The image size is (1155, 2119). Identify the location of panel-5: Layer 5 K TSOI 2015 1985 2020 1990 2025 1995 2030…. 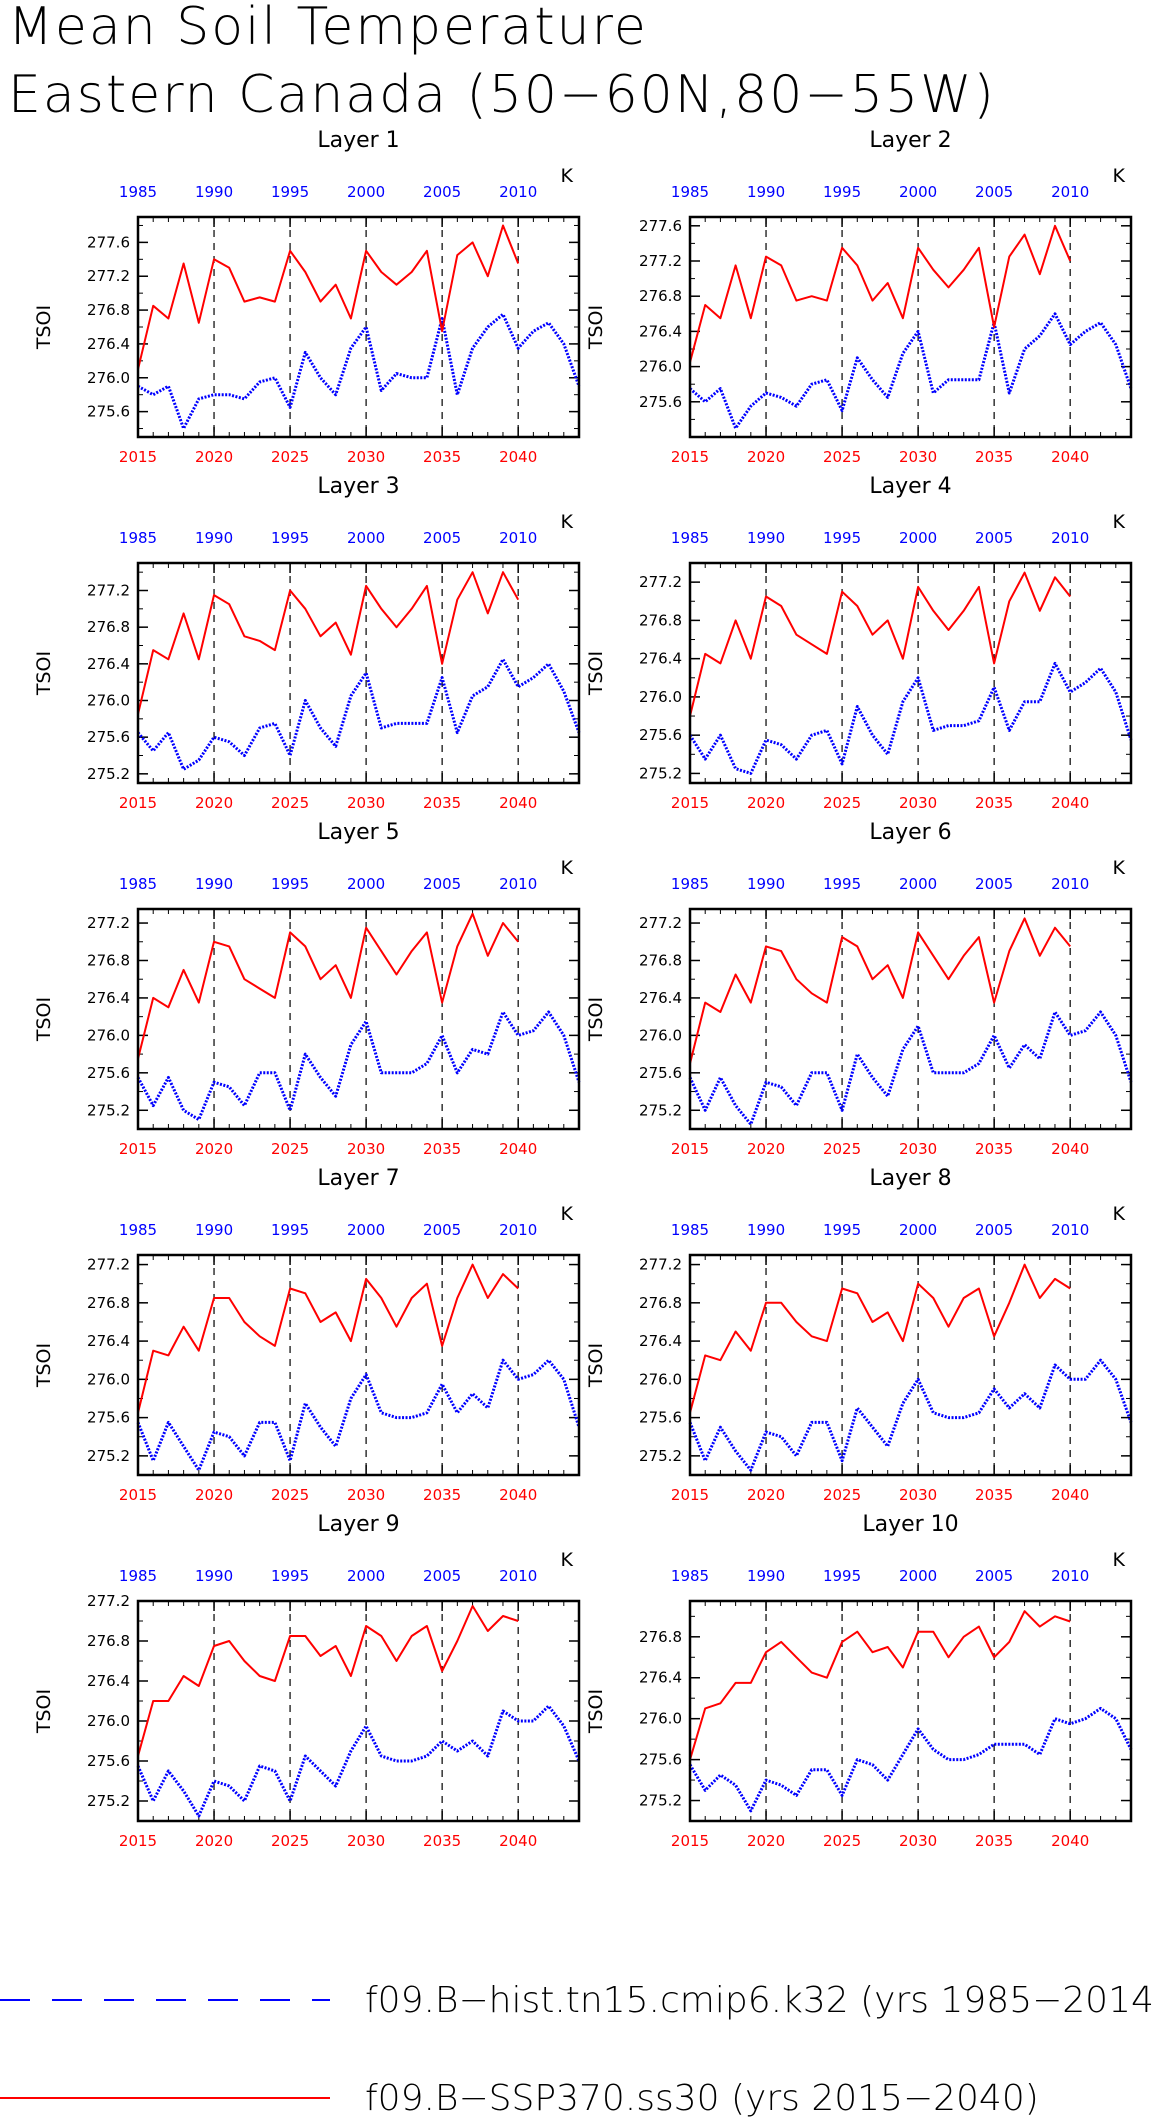
(307, 989).